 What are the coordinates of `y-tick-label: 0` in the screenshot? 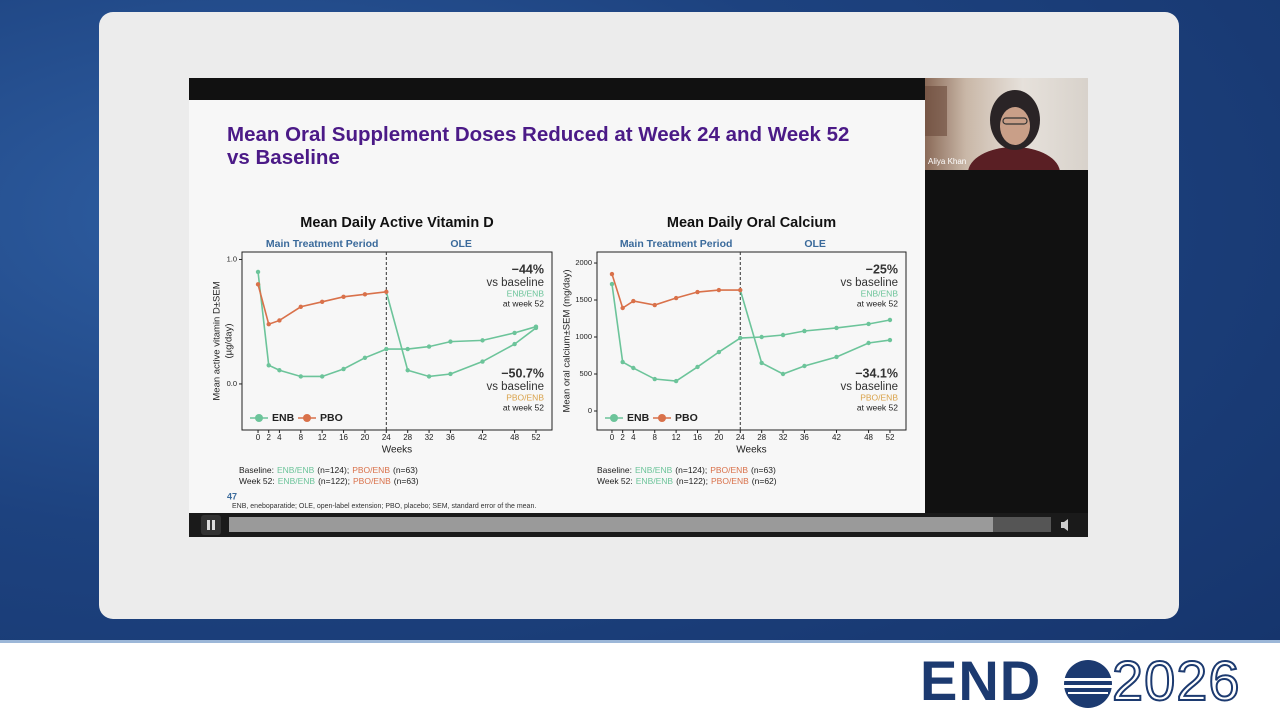 It's located at (590, 410).